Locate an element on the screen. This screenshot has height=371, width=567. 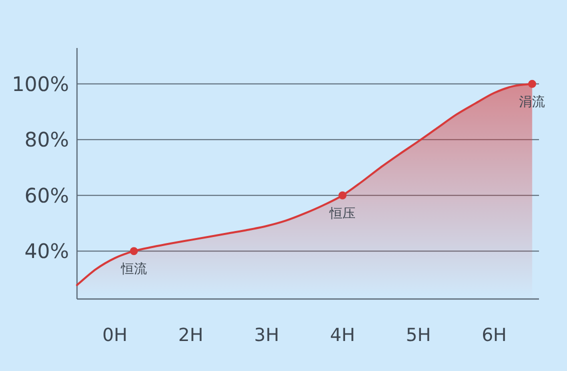
x-tick-label: 5H is located at coordinates (418, 335).